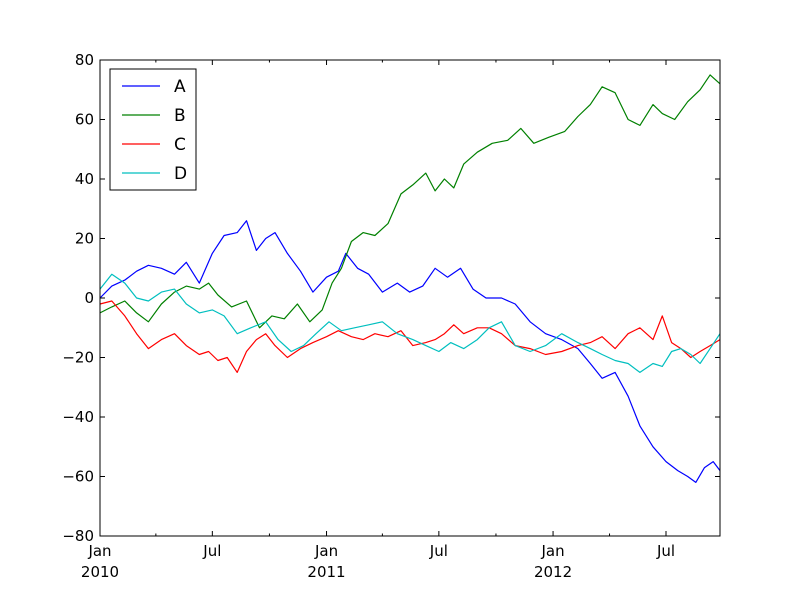  I want to click on series-line-d, so click(410, 323).